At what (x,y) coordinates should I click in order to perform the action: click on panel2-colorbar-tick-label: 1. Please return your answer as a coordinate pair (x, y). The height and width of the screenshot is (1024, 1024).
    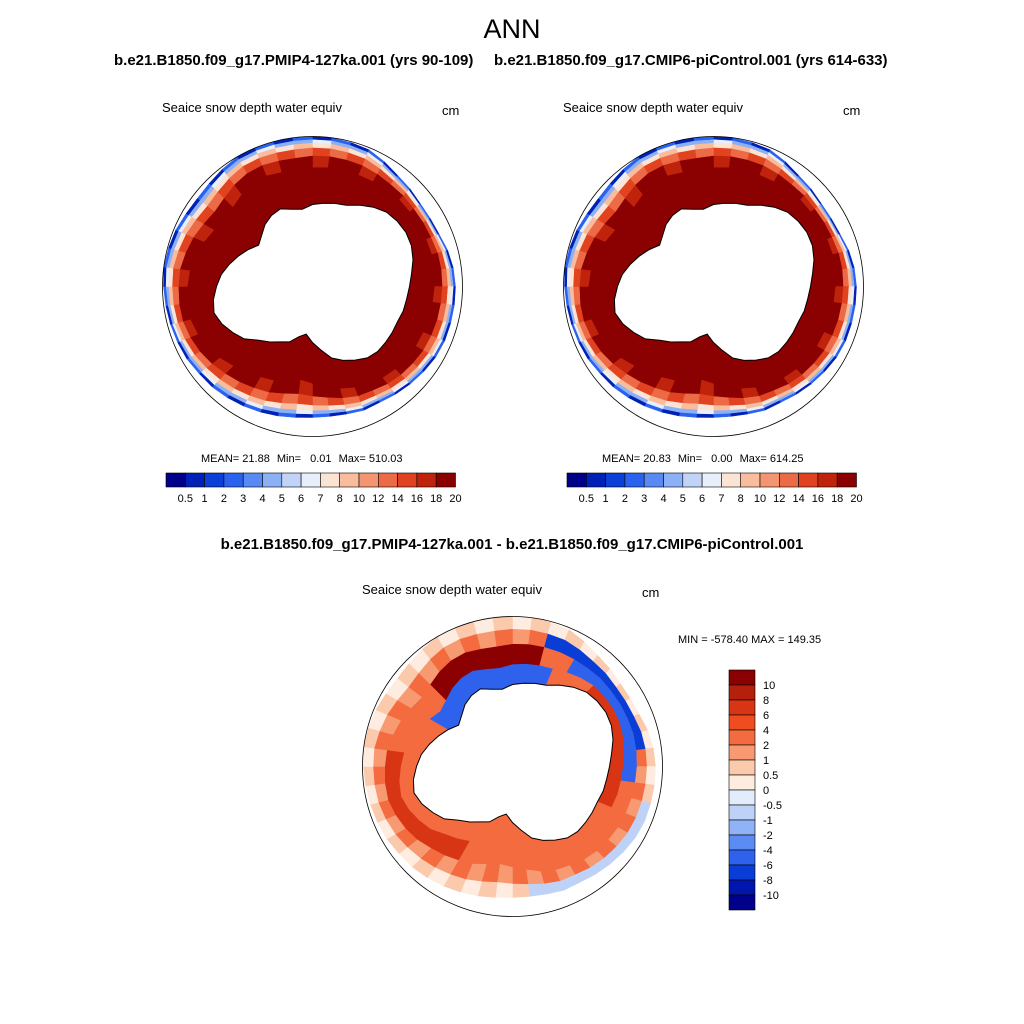
    Looking at the image, I should click on (606, 499).